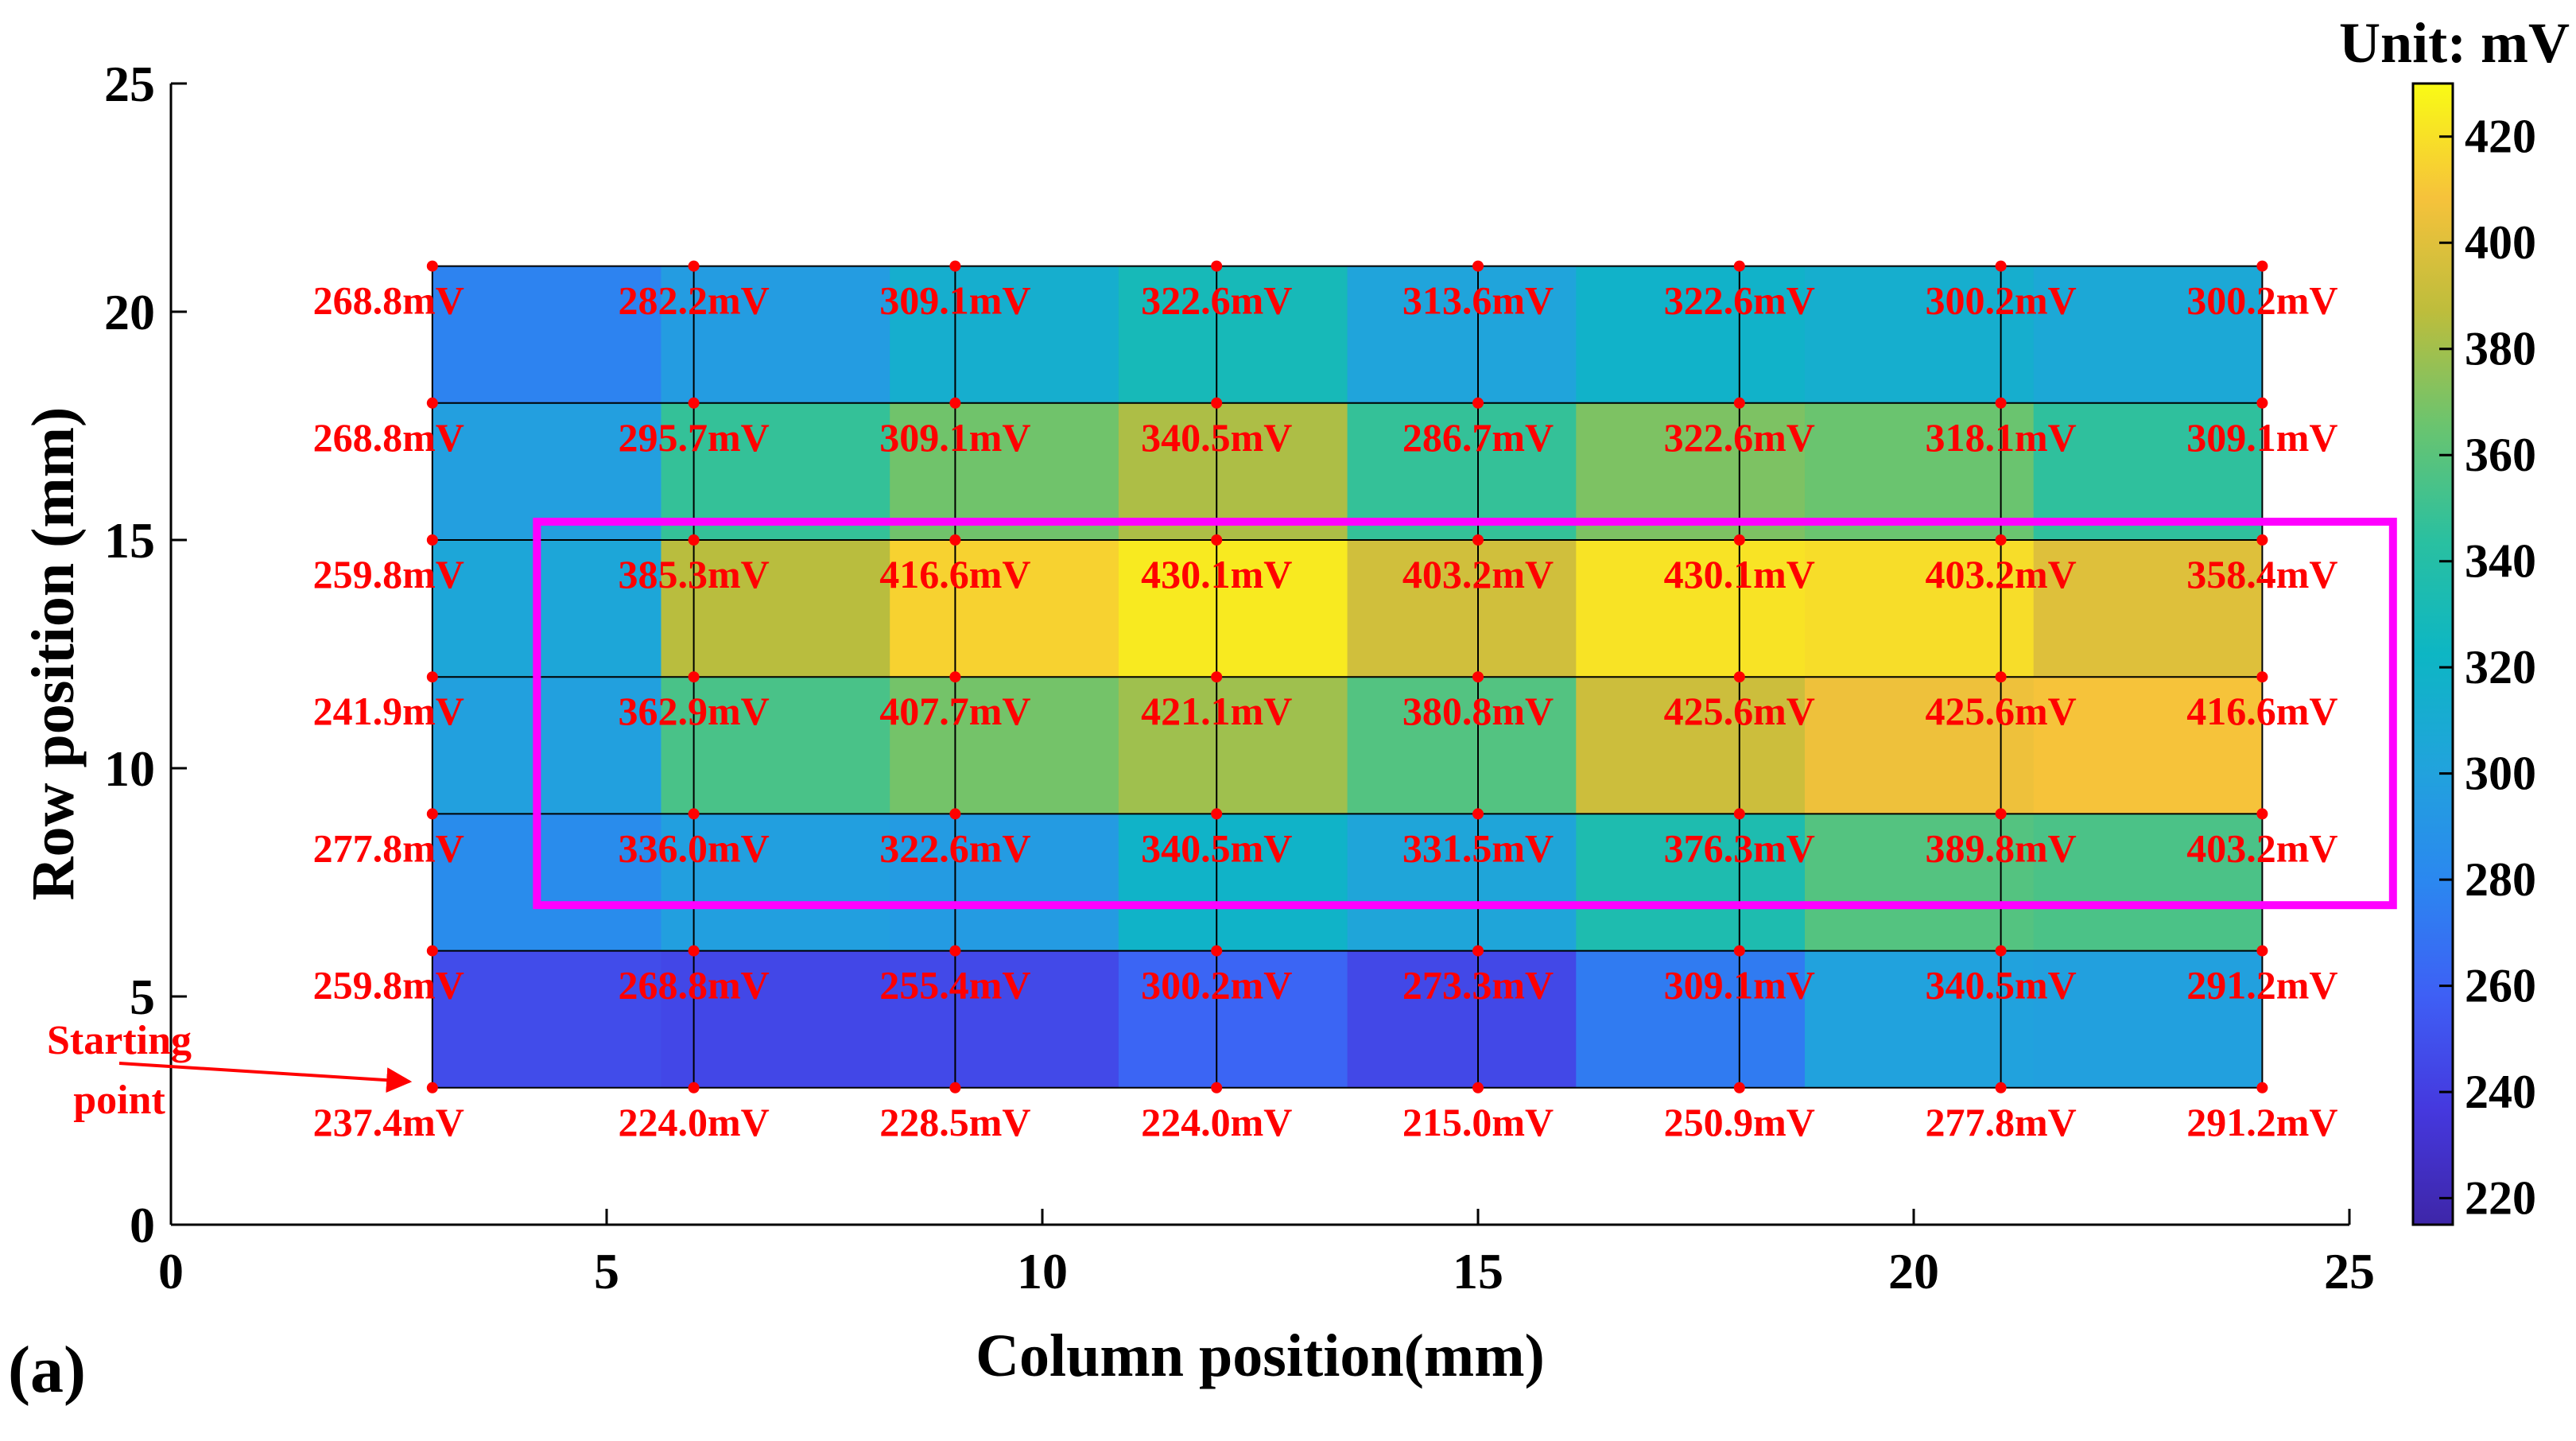 The height and width of the screenshot is (1441, 2576). What do you see at coordinates (2500, 137) in the screenshot?
I see `colorbar-tick-label: 420` at bounding box center [2500, 137].